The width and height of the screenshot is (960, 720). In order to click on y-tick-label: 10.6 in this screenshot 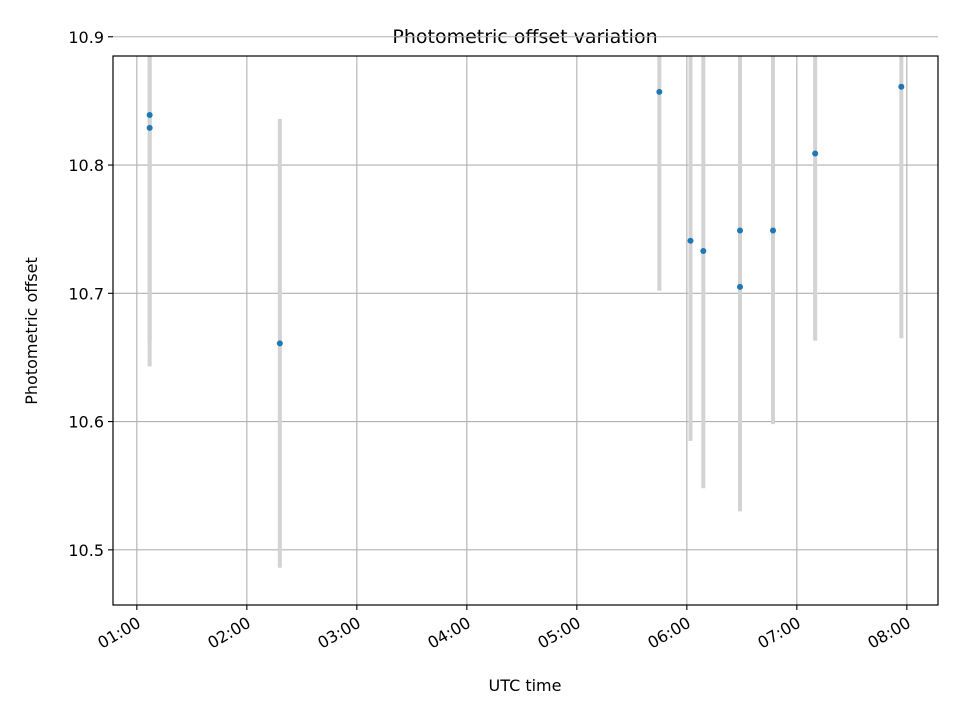, I will do `click(86, 422)`.